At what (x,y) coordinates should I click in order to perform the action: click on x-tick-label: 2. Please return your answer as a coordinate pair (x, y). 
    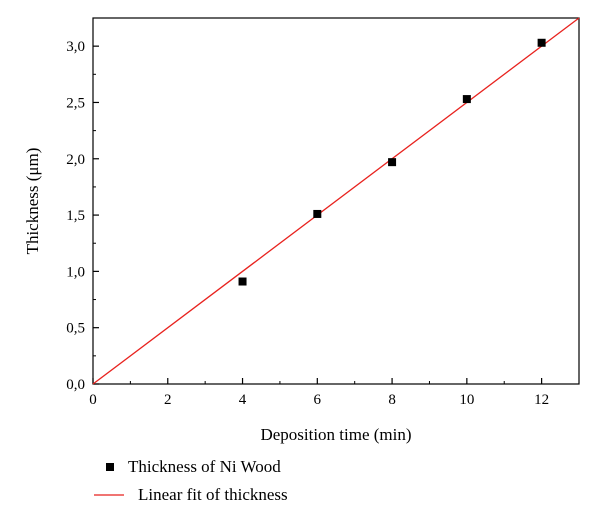
    Looking at the image, I should click on (168, 400).